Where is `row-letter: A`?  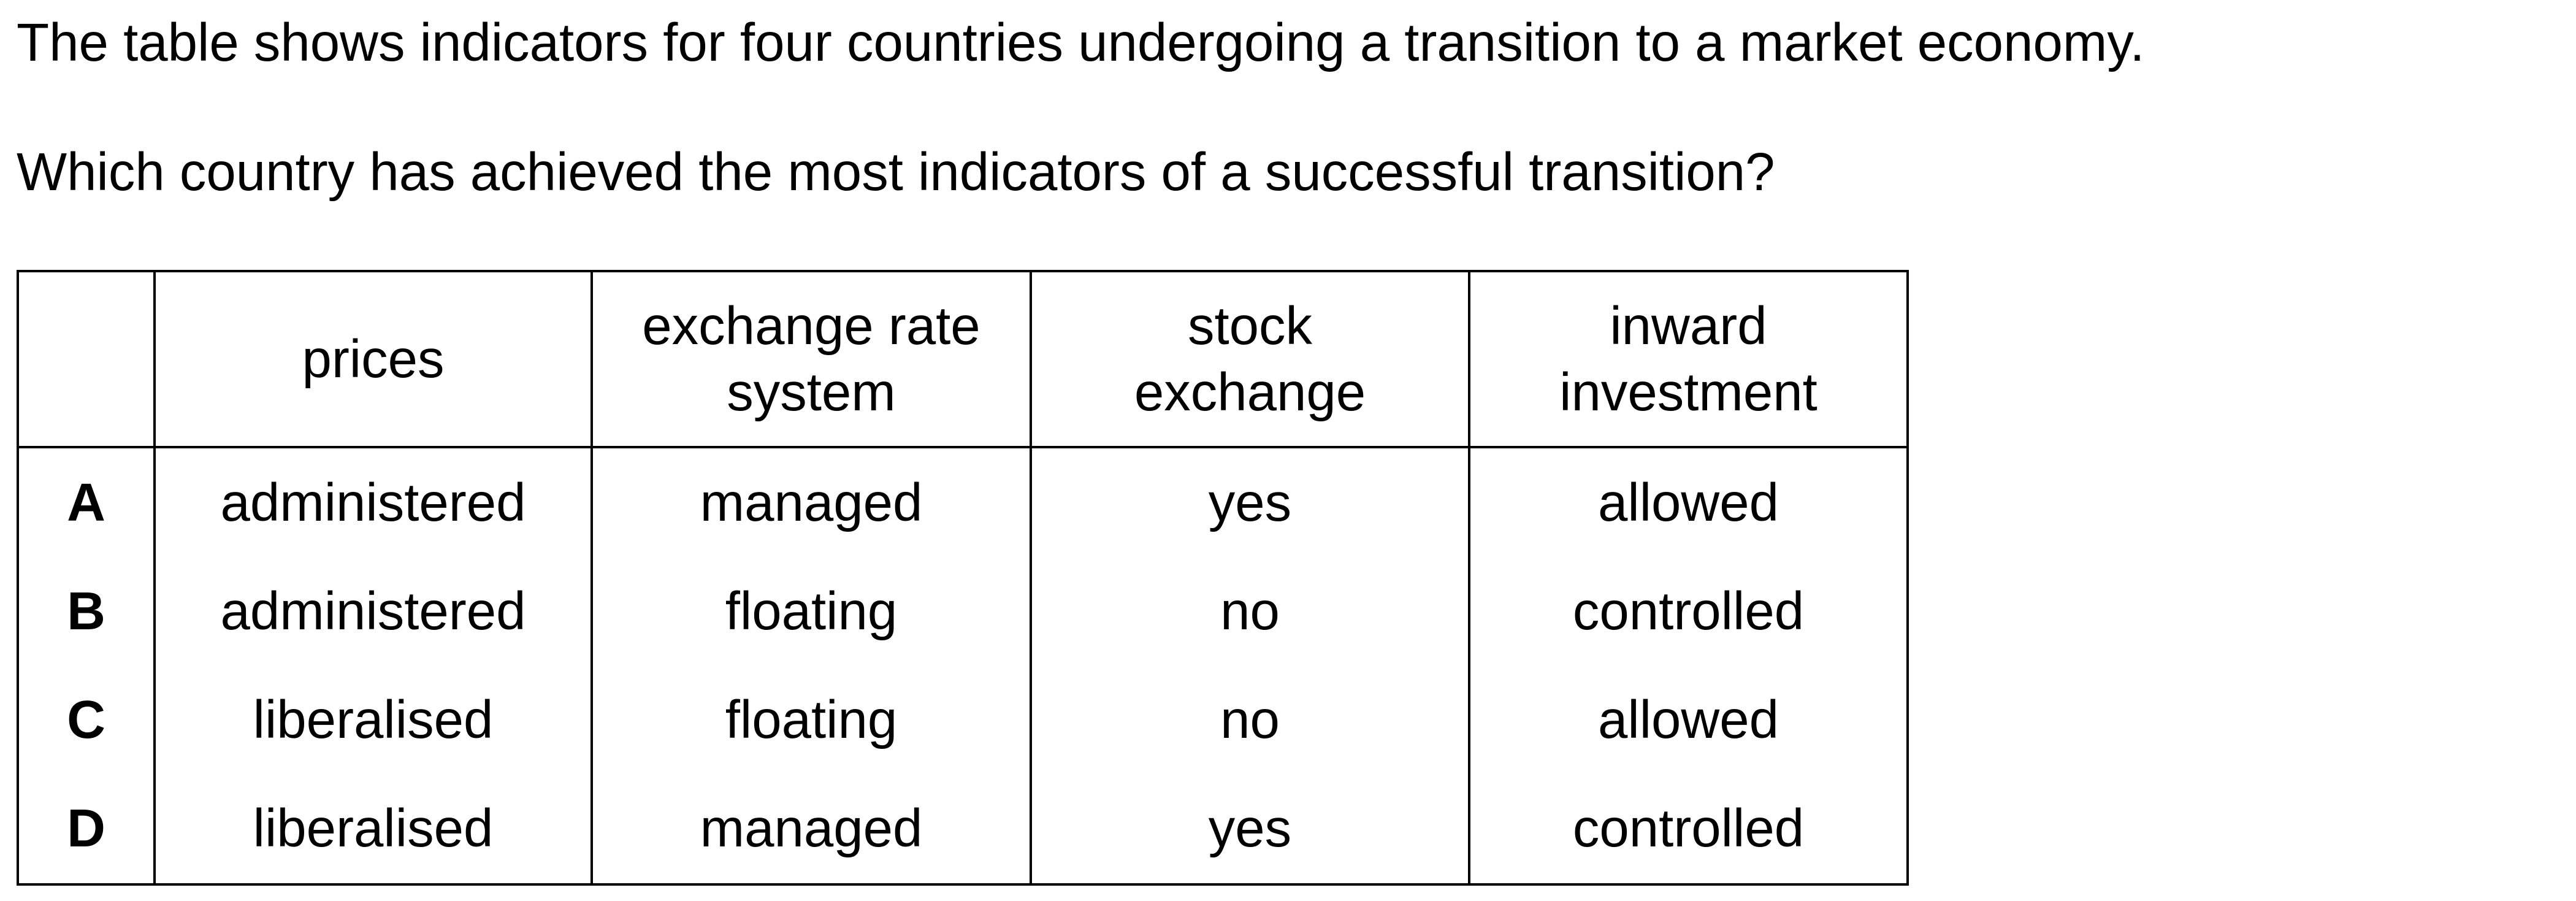 row-letter: A is located at coordinates (86, 502).